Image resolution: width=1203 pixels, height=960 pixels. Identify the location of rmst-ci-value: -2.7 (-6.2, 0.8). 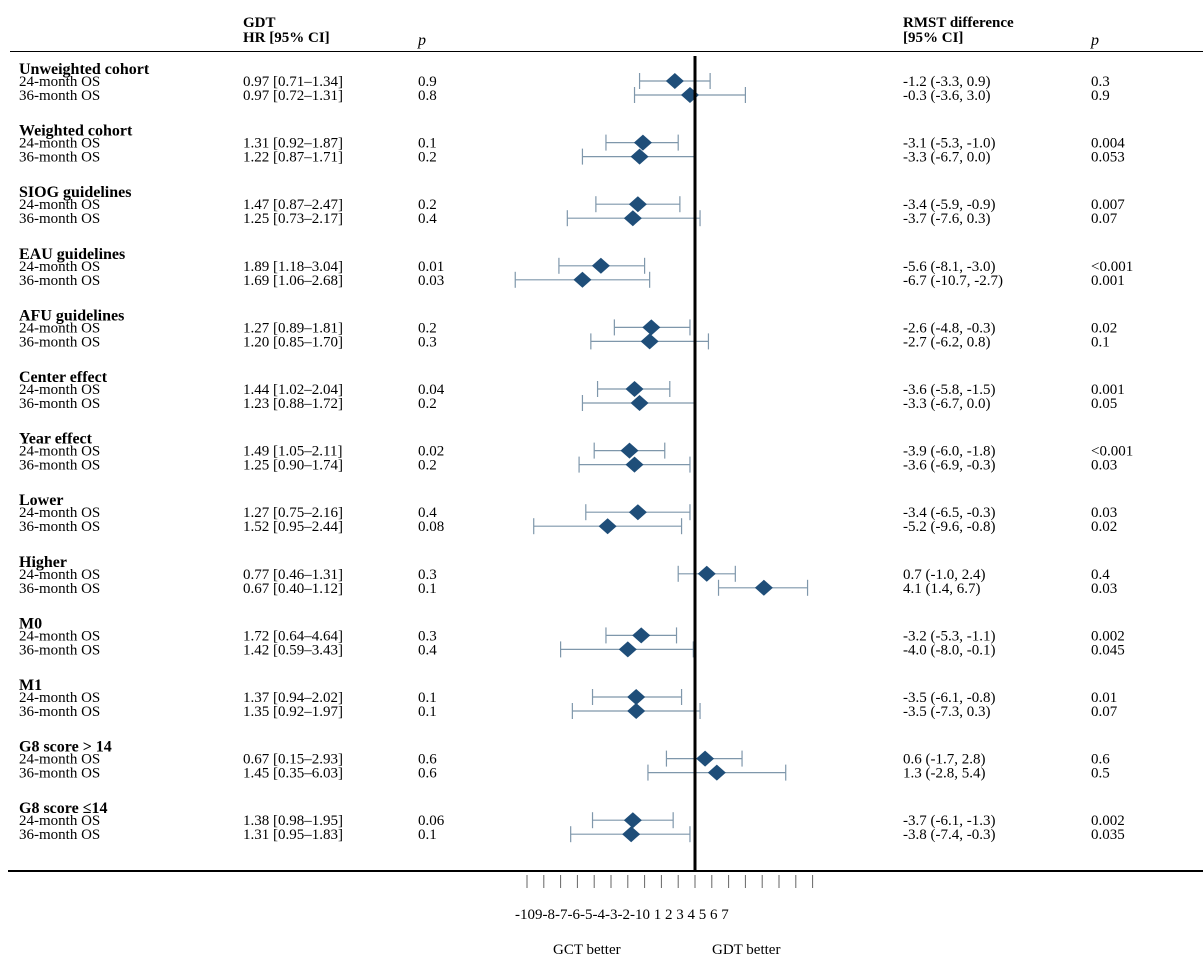
(946, 342).